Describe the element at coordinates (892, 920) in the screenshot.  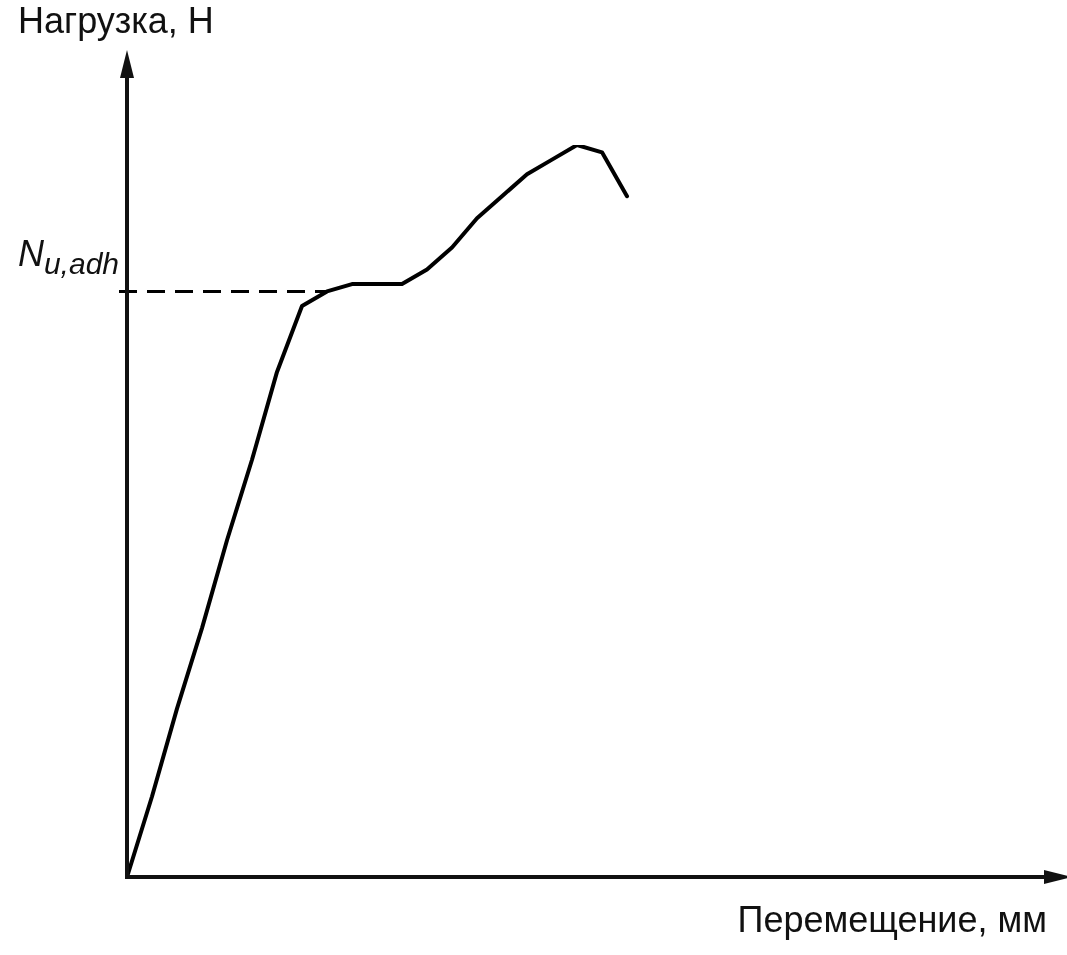
I see `x-axis-title: Перемещение, мм` at that location.